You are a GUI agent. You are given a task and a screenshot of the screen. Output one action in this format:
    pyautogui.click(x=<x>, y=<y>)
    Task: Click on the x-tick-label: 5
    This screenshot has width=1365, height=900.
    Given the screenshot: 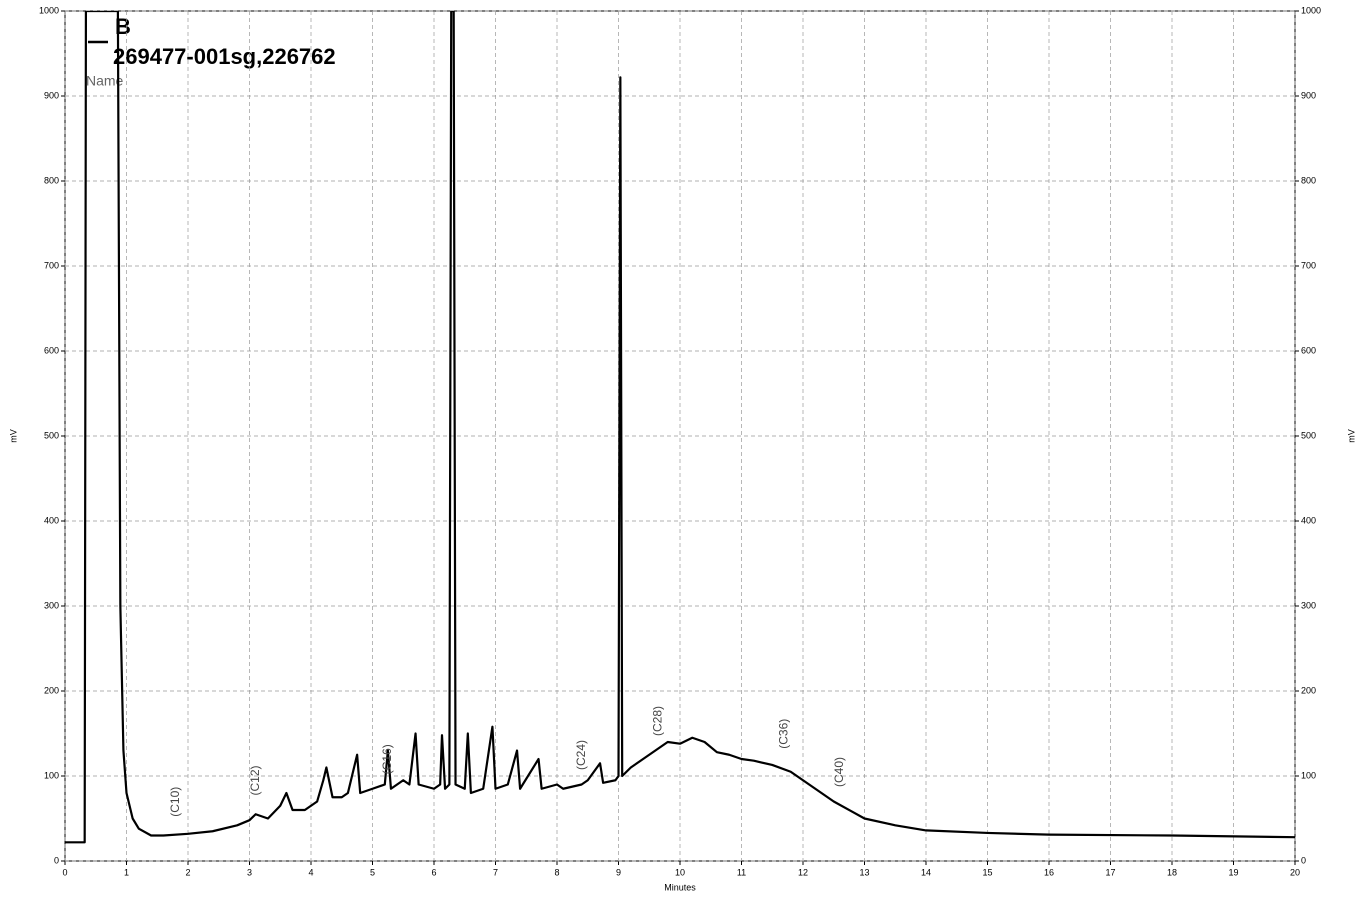 What is the action you would take?
    pyautogui.click(x=372, y=872)
    